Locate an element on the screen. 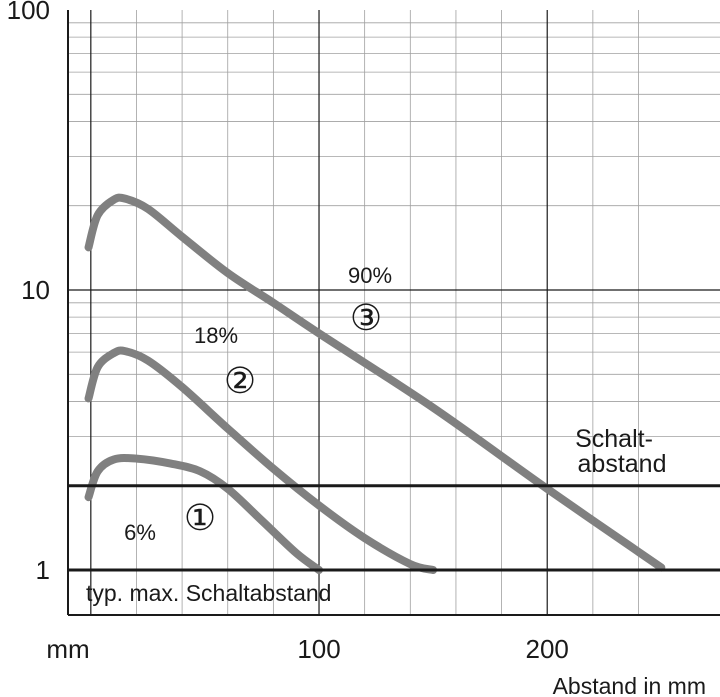 The image size is (720, 697). y-tick-label: 1 is located at coordinates (43, 570).